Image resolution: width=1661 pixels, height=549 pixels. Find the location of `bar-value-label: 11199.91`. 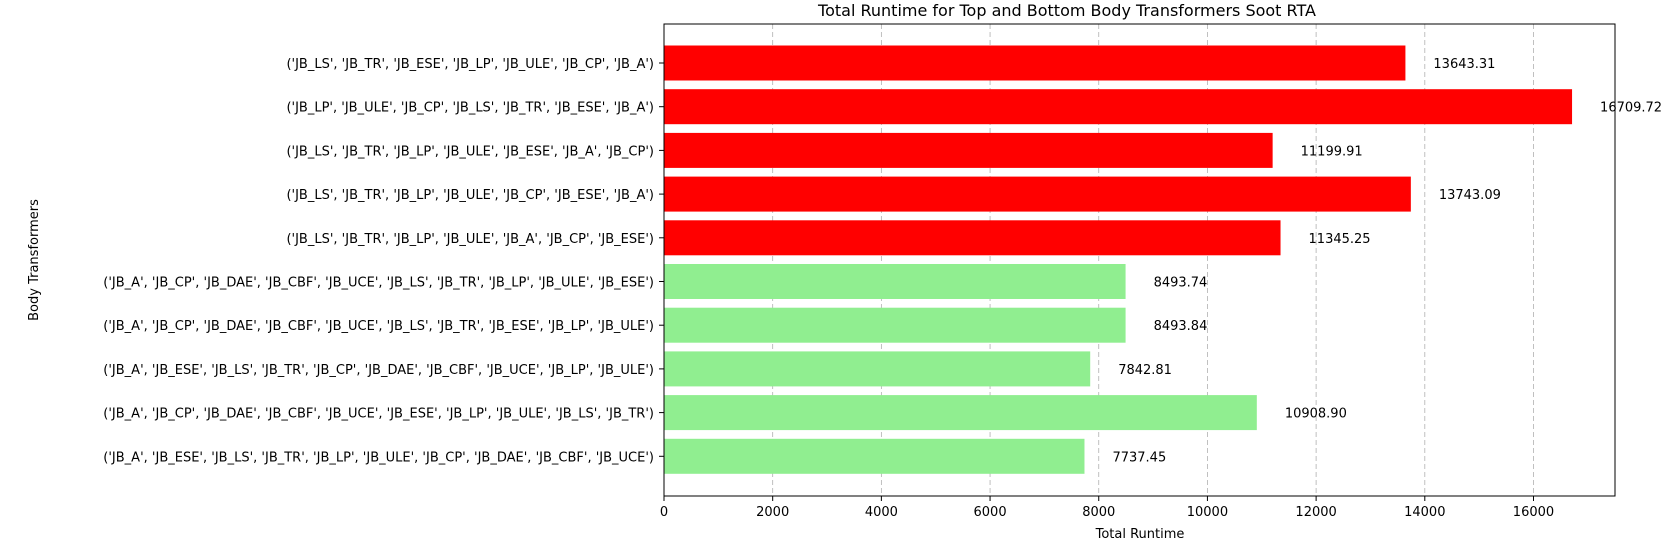

bar-value-label: 11199.91 is located at coordinates (1332, 151).